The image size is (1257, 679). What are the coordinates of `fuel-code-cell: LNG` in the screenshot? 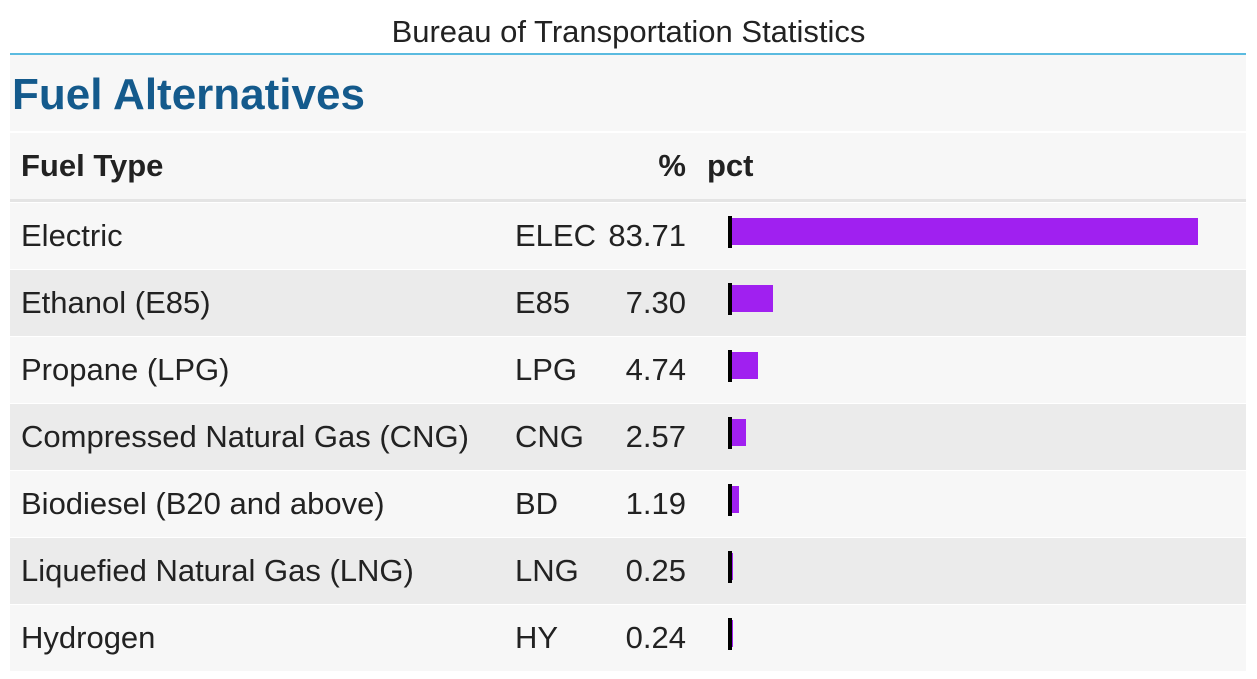 It's located at (547, 570).